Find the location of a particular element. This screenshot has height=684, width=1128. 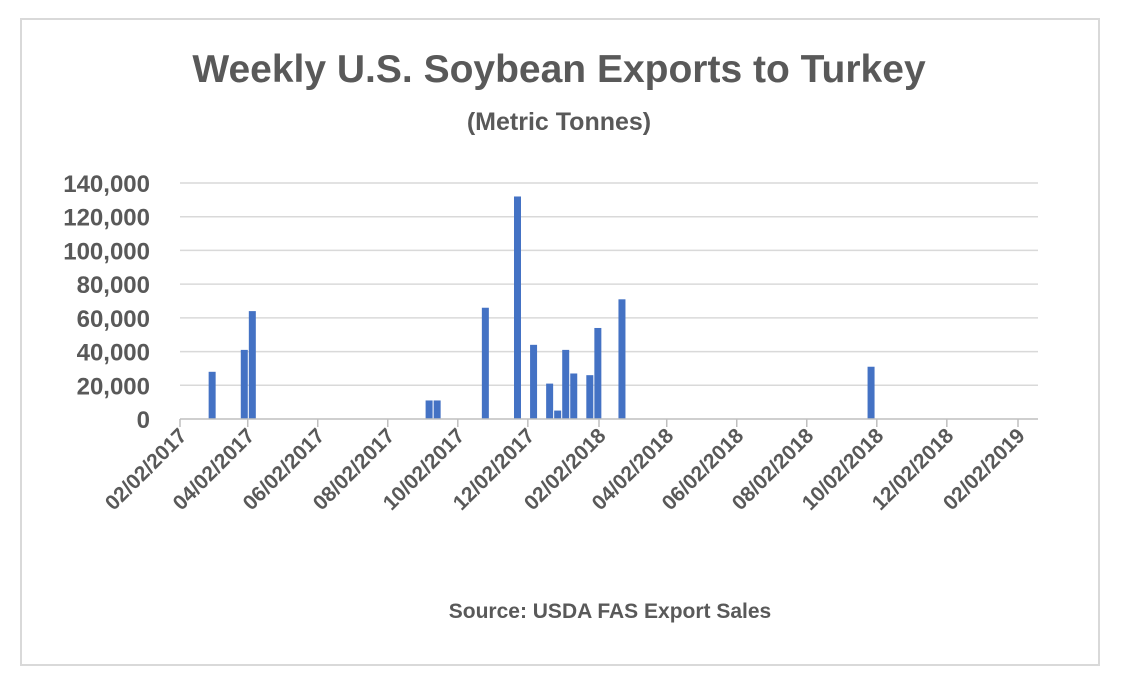

chart-title: Weekly U.S. Soybean Exports to Turkey is located at coordinates (559, 69).